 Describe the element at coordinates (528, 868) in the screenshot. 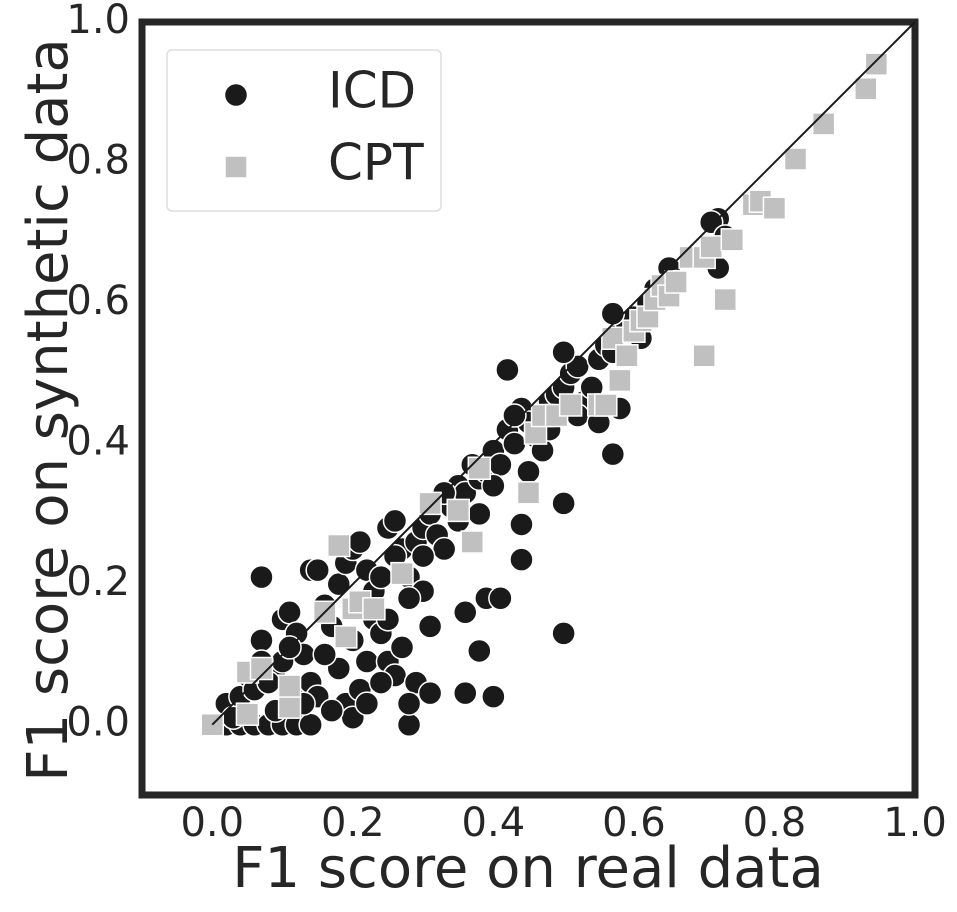

I see `x-axis-label: F1 score on real data` at that location.